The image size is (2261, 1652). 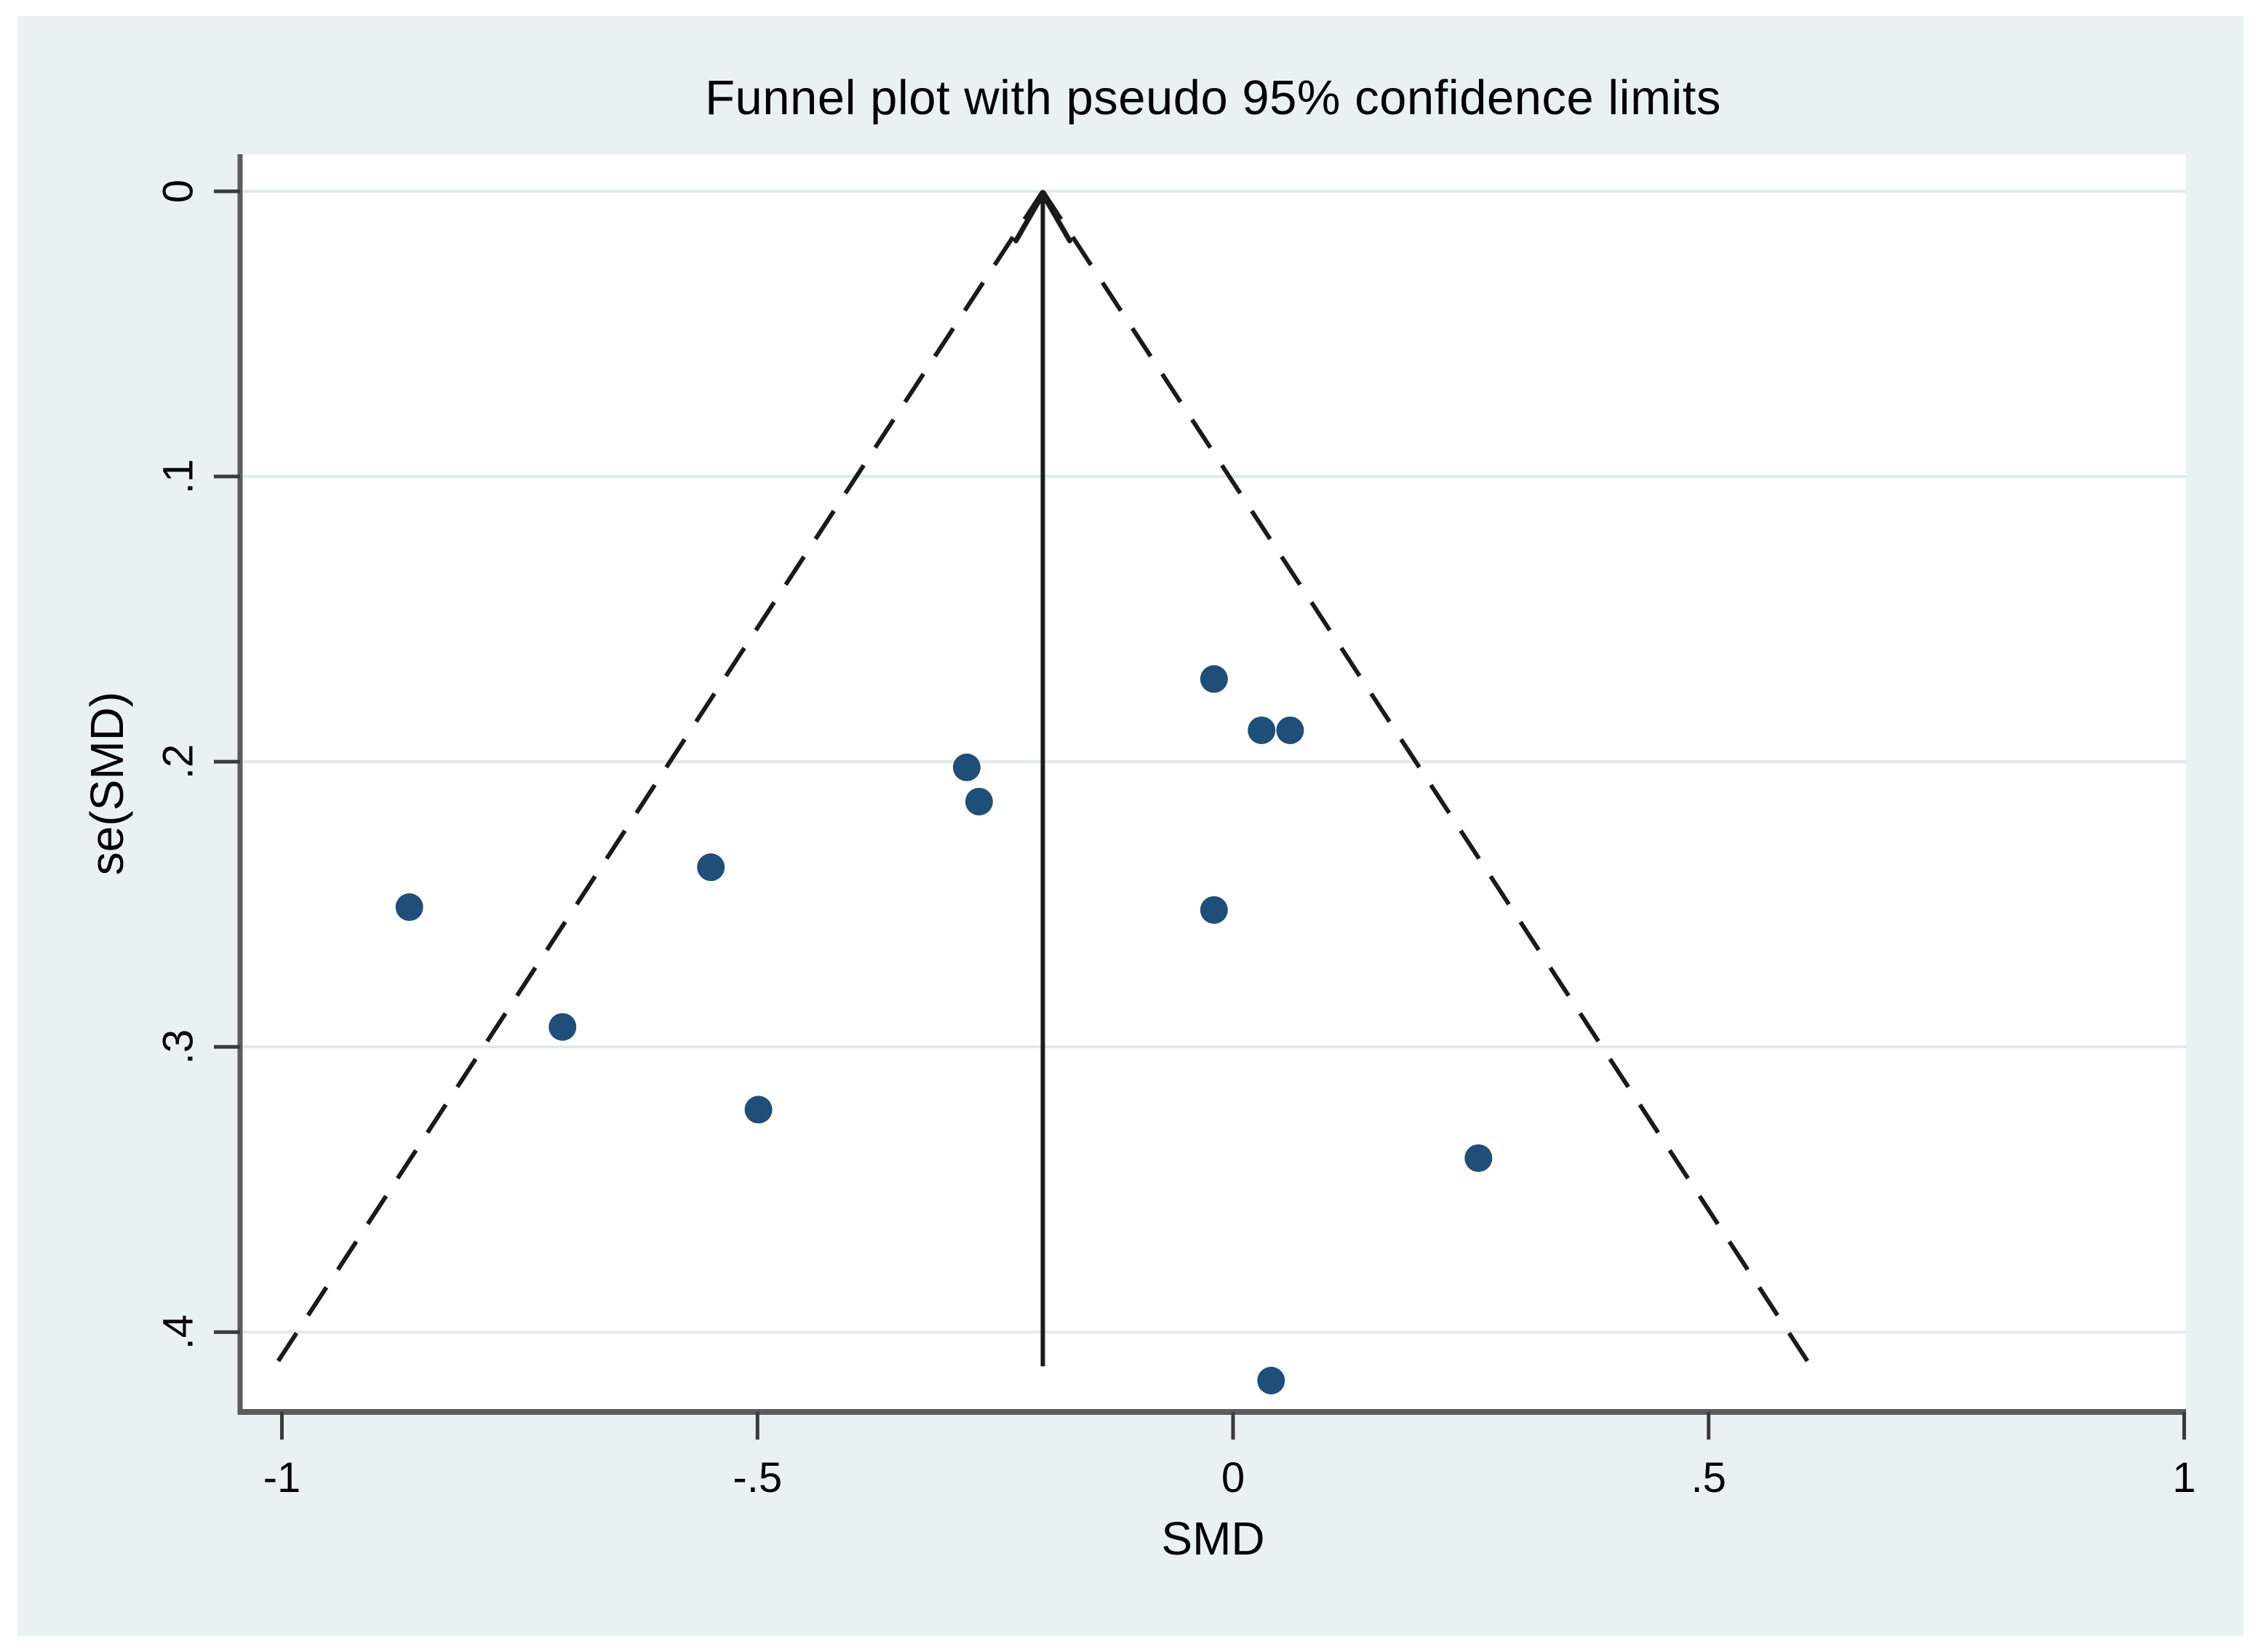 I want to click on up-arrow-icon, so click(x=1042, y=216).